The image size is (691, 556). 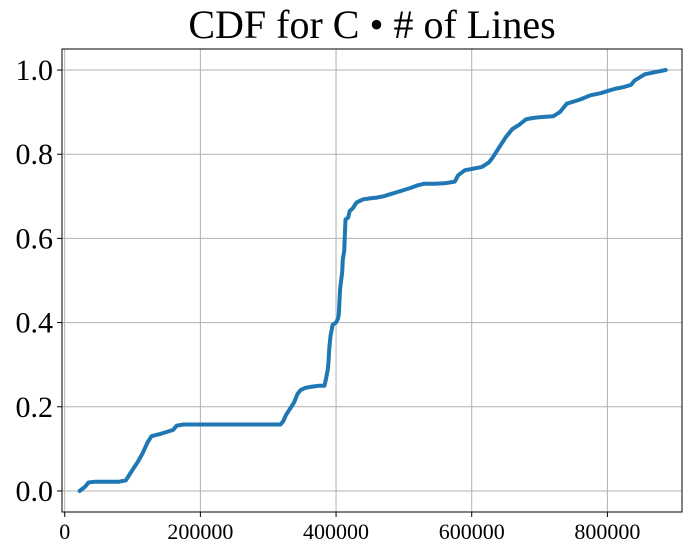 I want to click on chart-title: CDF for C • # of Lines, so click(x=371, y=24).